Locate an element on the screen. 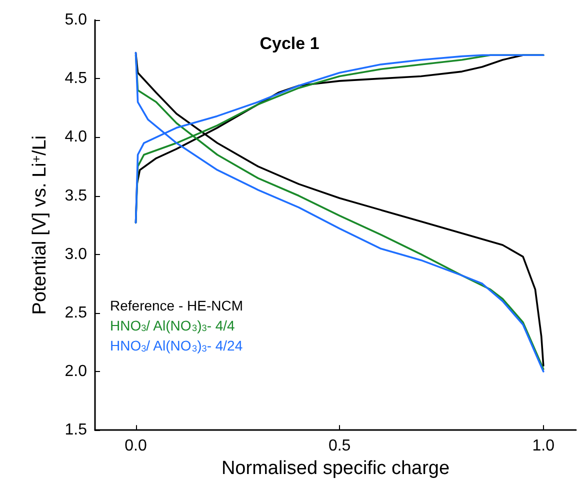 The width and height of the screenshot is (579, 483). text: Reference - HE-NCM is located at coordinates (177, 305).